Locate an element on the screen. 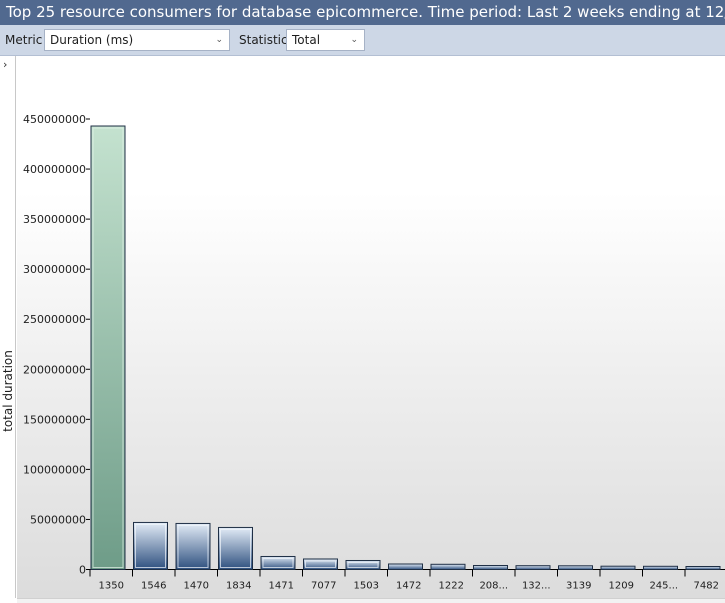 The width and height of the screenshot is (725, 603). metric-dropdown-value: Duration (ms) is located at coordinates (92, 40).